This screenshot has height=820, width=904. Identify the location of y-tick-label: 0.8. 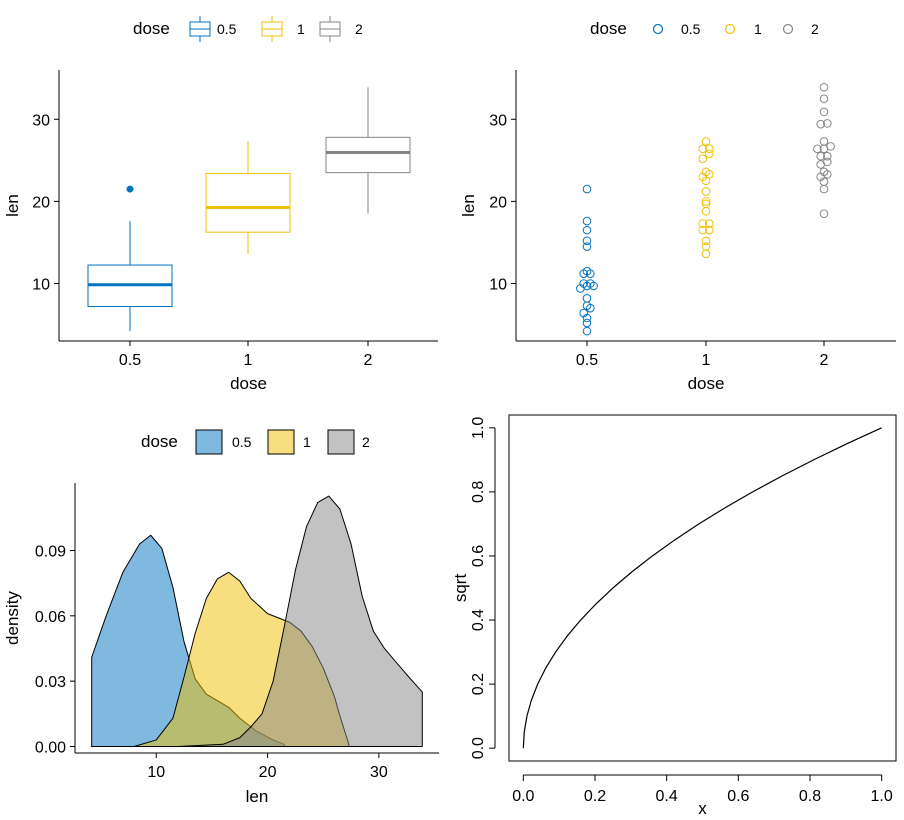
(478, 492).